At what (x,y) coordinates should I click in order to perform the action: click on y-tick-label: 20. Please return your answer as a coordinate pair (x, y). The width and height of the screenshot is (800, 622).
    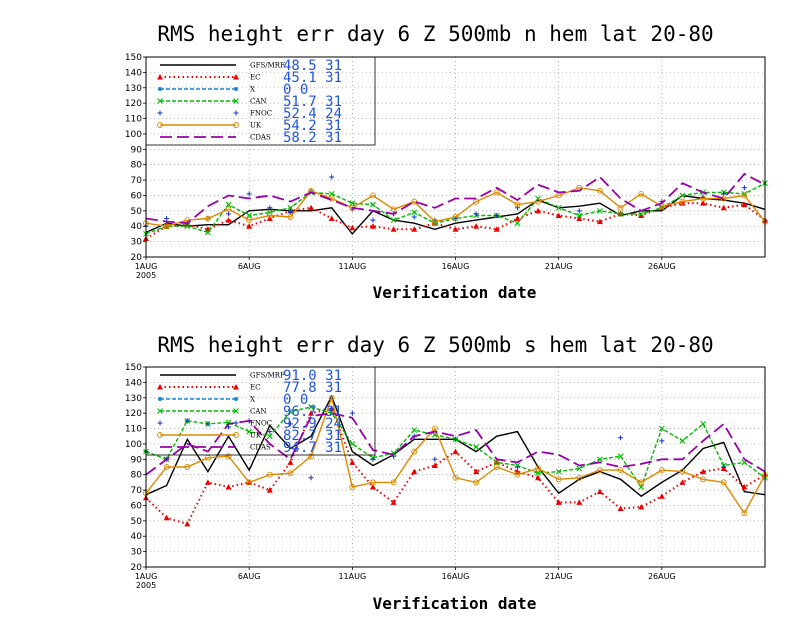
    Looking at the image, I should click on (137, 568).